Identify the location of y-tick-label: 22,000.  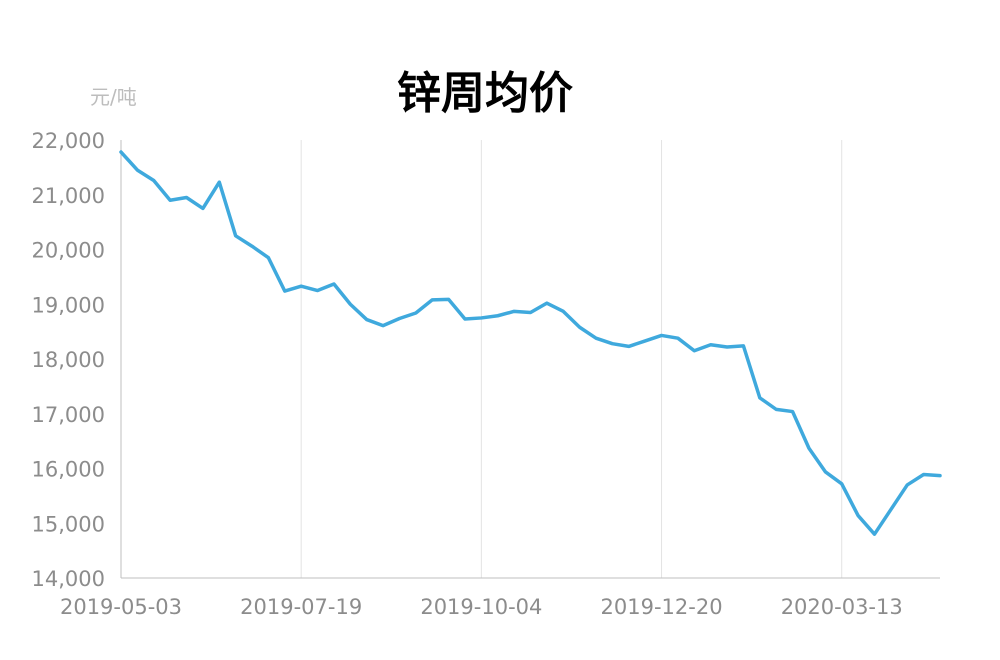
(68, 141).